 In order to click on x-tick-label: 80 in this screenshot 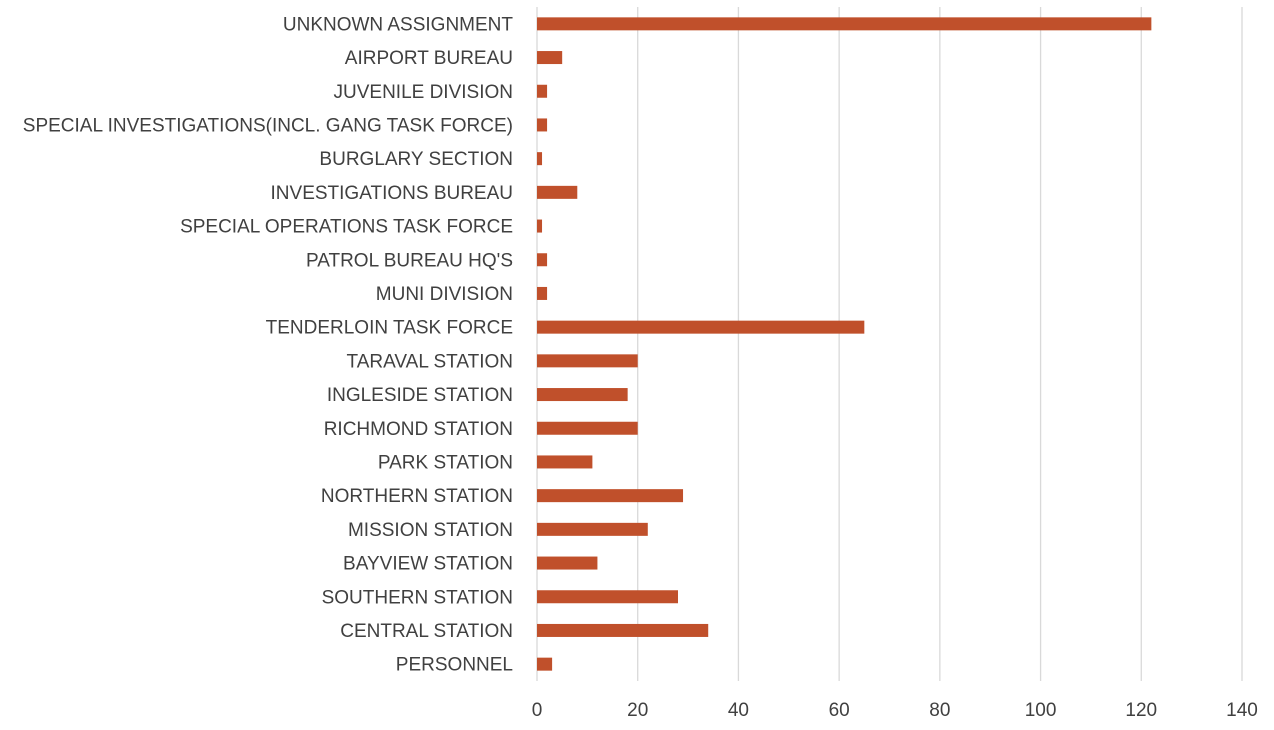, I will do `click(939, 710)`.